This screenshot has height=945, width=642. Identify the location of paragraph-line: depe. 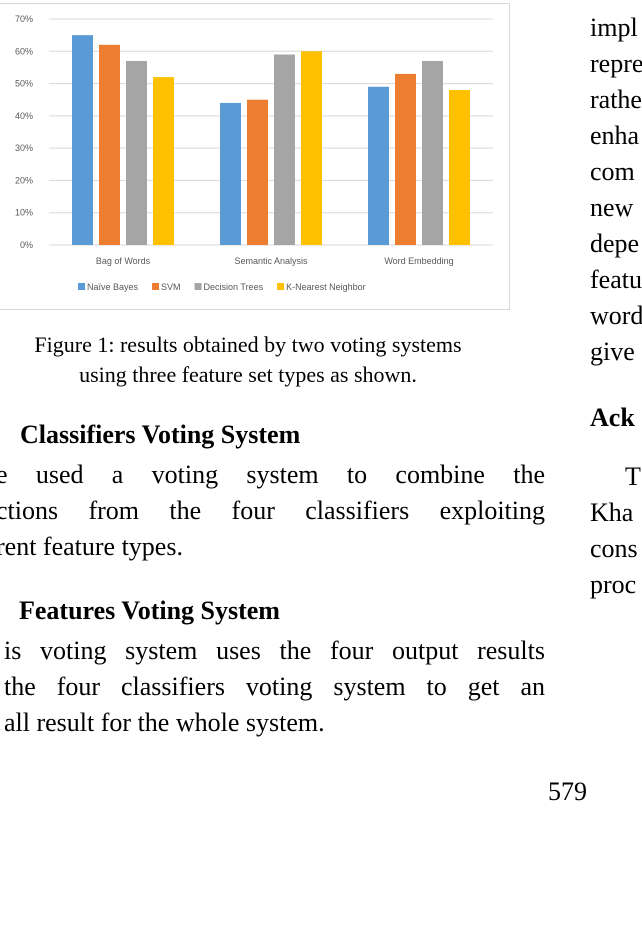
(615, 243).